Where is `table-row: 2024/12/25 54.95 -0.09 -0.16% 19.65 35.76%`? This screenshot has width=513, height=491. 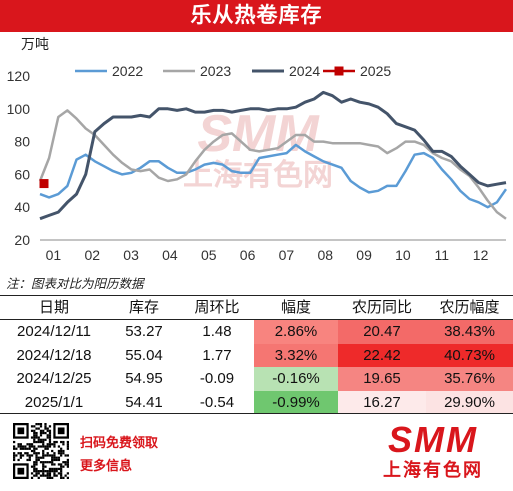 table-row: 2024/12/25 54.95 -0.09 -0.16% 19.65 35.76% is located at coordinates (256, 379).